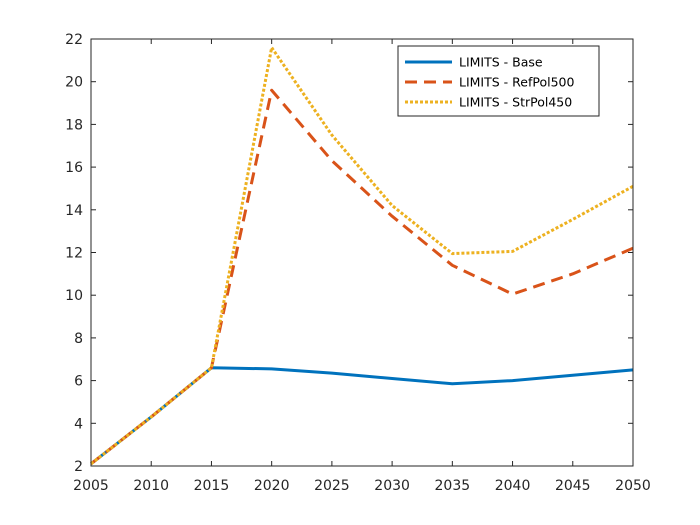 Image resolution: width=700 pixels, height=525 pixels. What do you see at coordinates (332, 486) in the screenshot?
I see `x-tick-label: 2025` at bounding box center [332, 486].